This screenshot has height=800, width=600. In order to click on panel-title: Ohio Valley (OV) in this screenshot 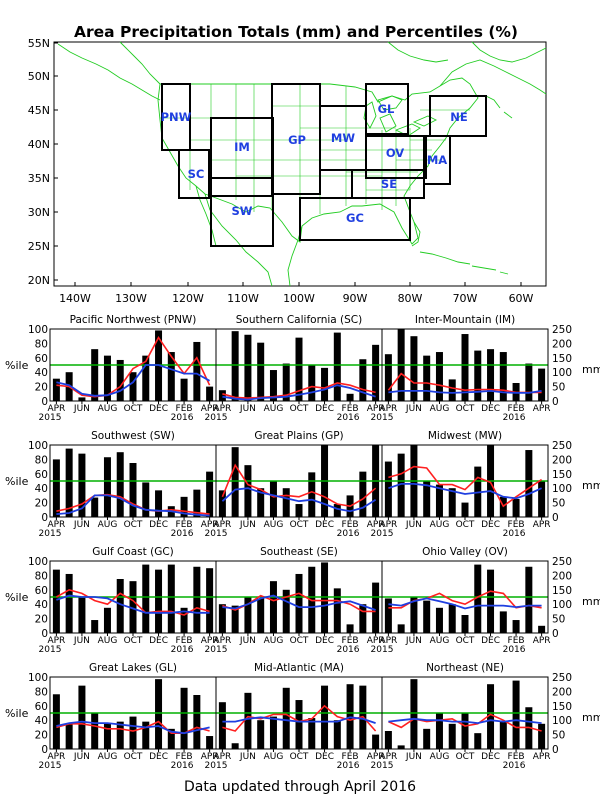, I will do `click(465, 552)`.